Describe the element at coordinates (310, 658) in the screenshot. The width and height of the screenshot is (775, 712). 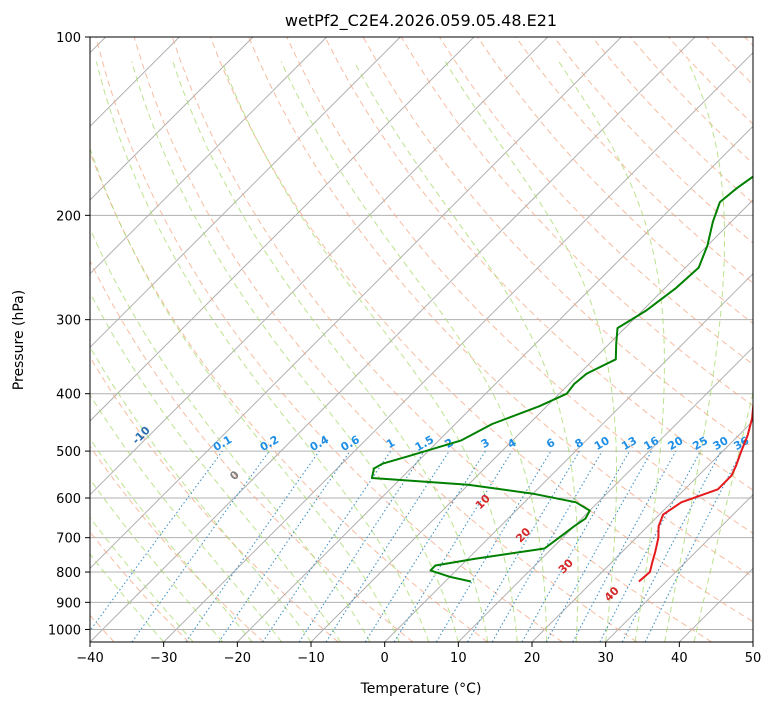
I see `x-tick-label: −10` at that location.